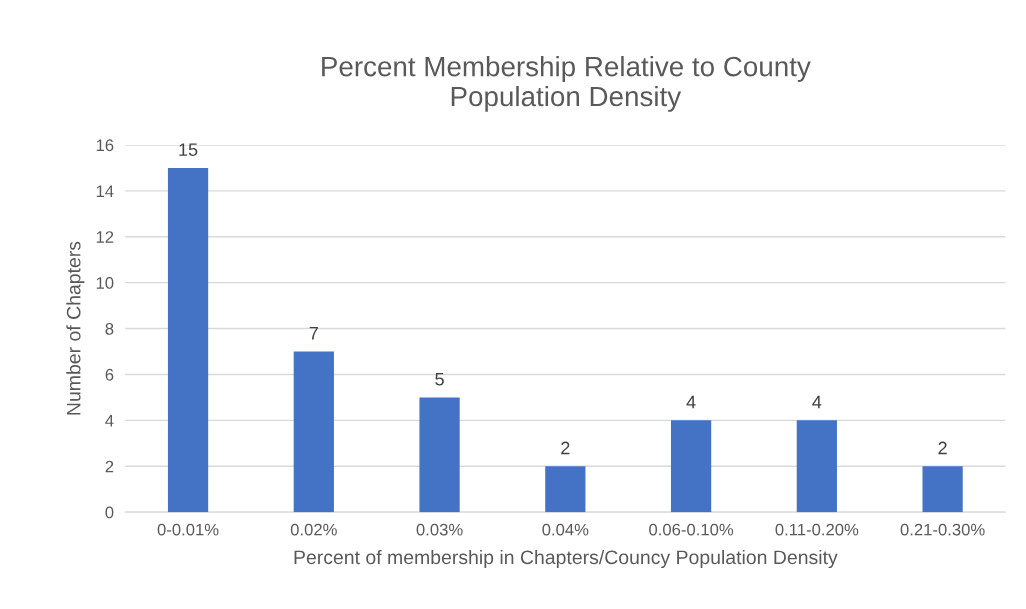 This screenshot has height=609, width=1026. What do you see at coordinates (566, 559) in the screenshot?
I see `x-axis-title: Percent of membership in Chapters/Councy Population Density` at bounding box center [566, 559].